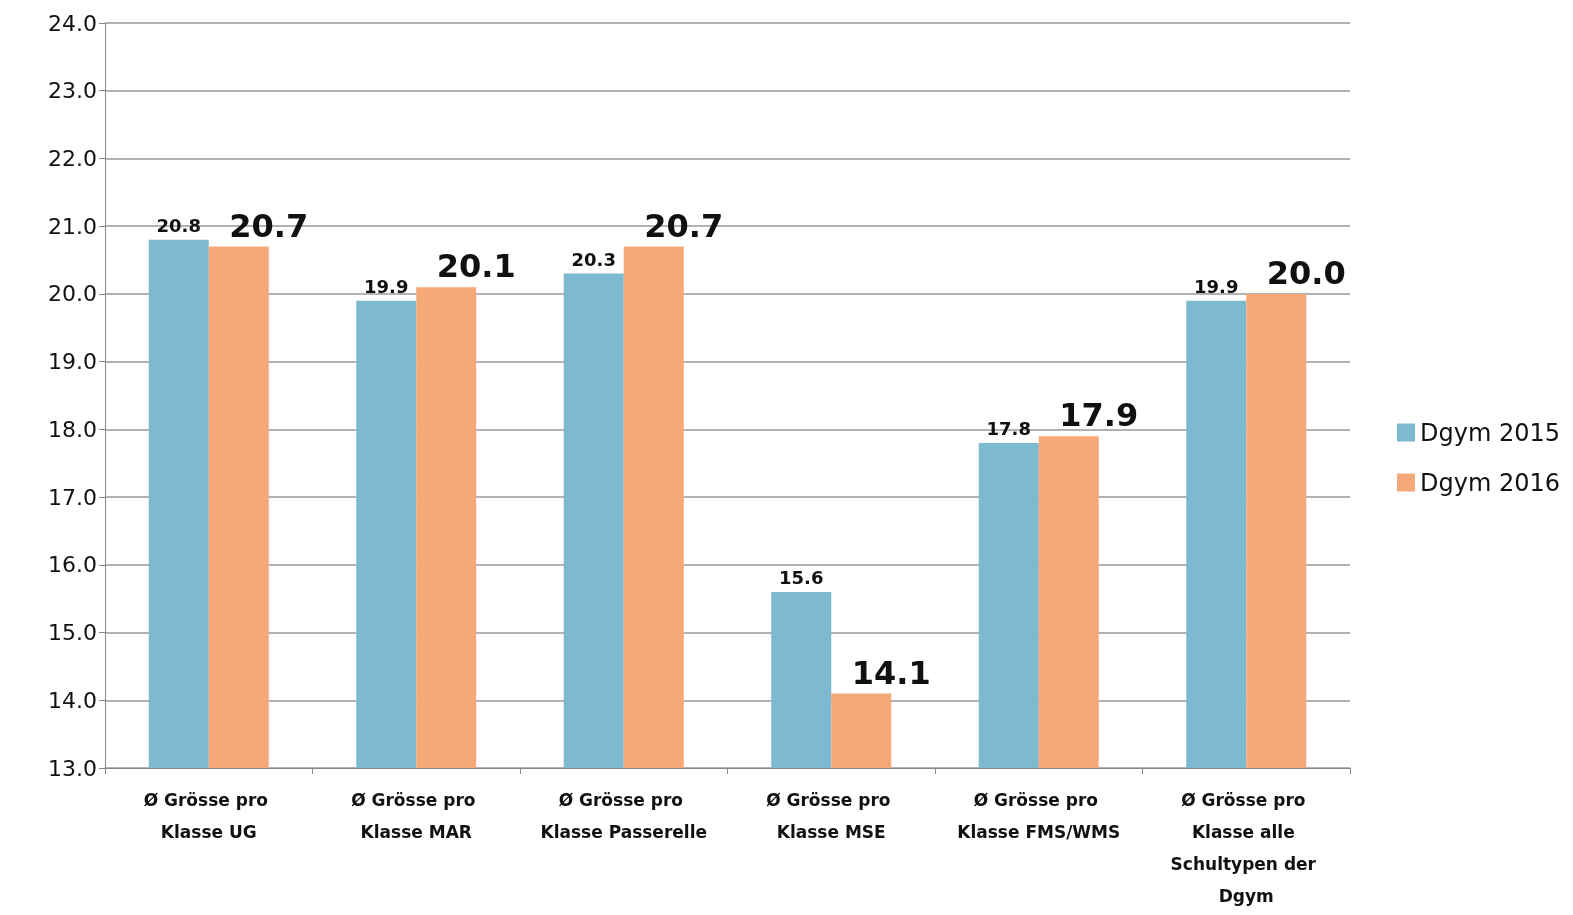 This screenshot has height=915, width=1573. What do you see at coordinates (623, 816) in the screenshot?
I see `x-tick-label: Ø Grösse pro Klasse Passerelle` at bounding box center [623, 816].